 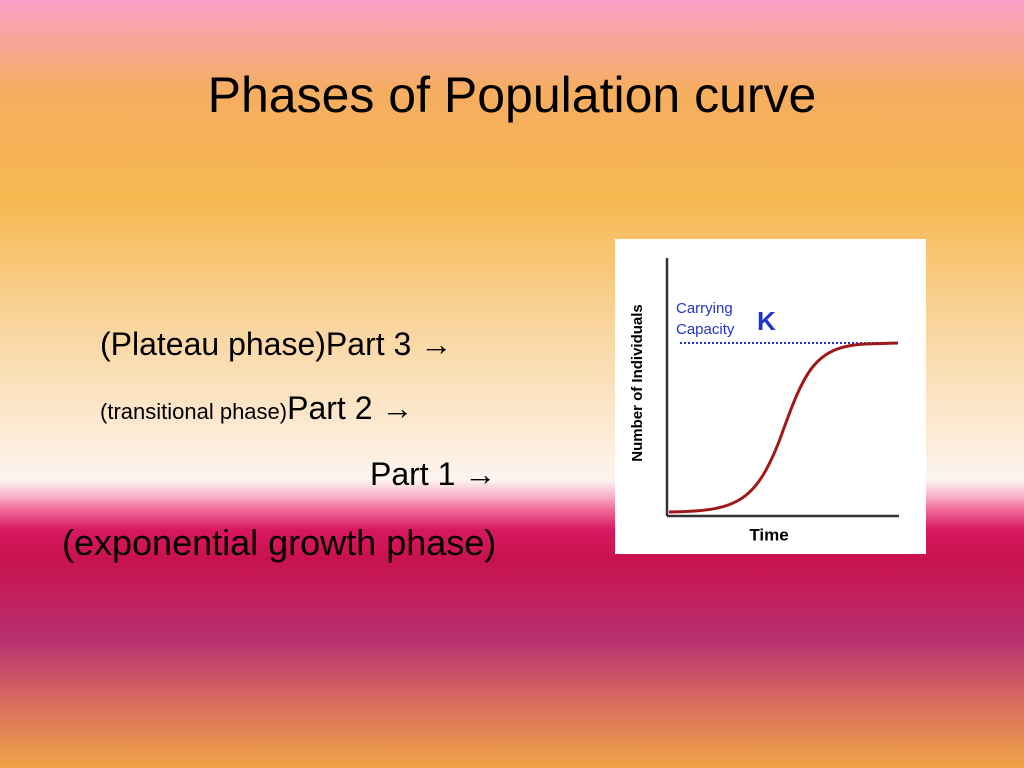 I want to click on figure-background, so click(x=770, y=396).